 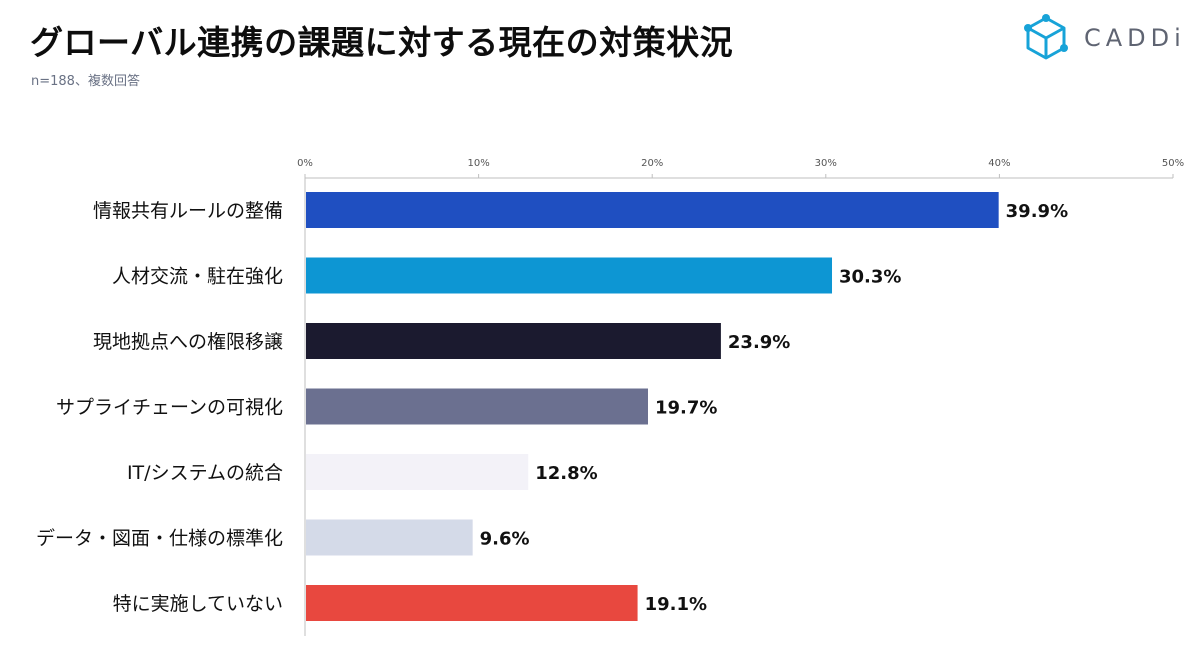 What do you see at coordinates (305, 163) in the screenshot?
I see `x-tick-label: 0%` at bounding box center [305, 163].